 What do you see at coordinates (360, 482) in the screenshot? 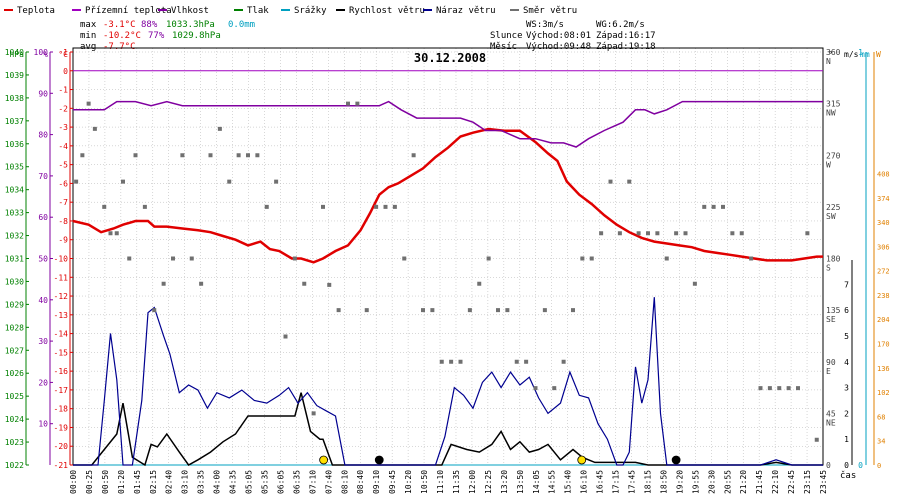
I see `x-tick-label: 08:40` at bounding box center [360, 482].